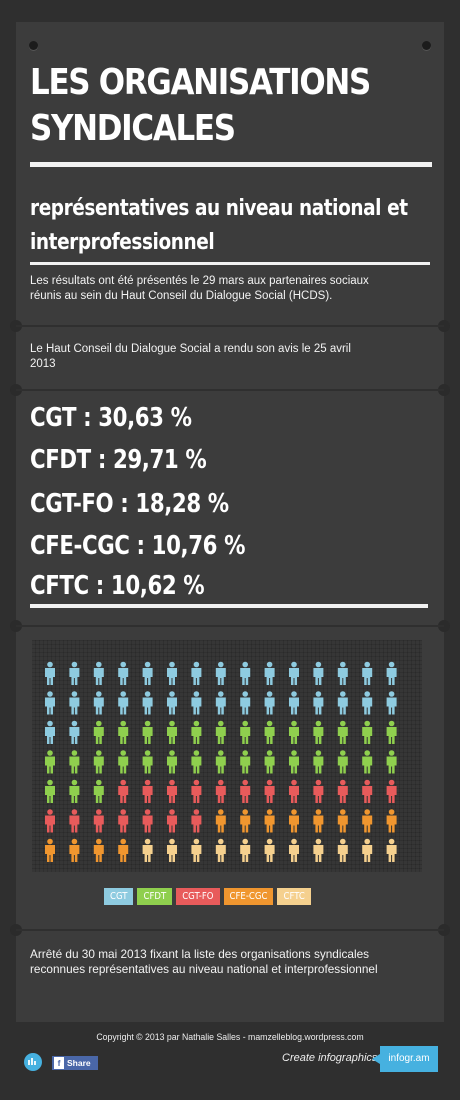 This screenshot has height=1100, width=460. Describe the element at coordinates (202, 106) in the screenshot. I see `page-title: LES ORGANISATIONS SYNDICALES` at that location.